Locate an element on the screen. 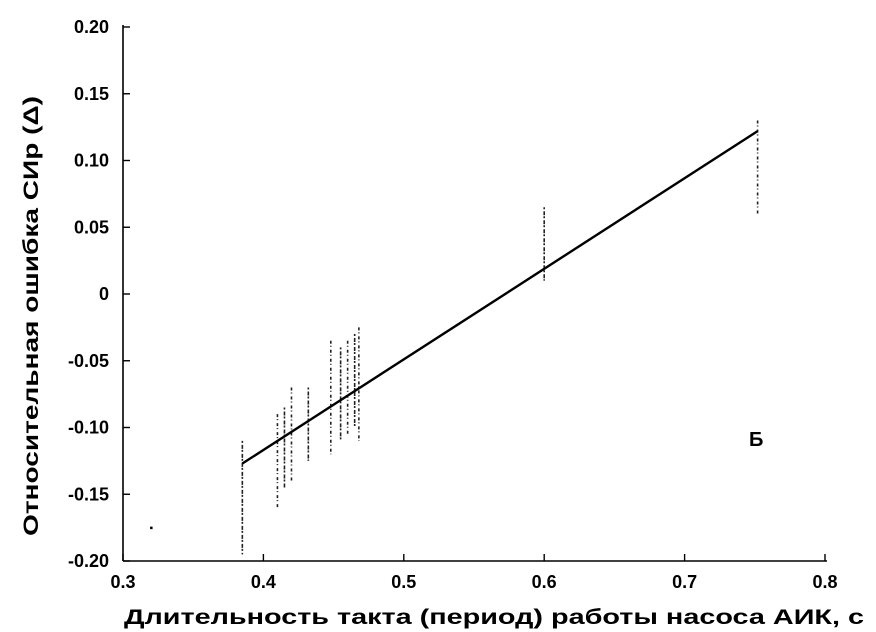  x-tick-label: 0.8 is located at coordinates (824, 582).